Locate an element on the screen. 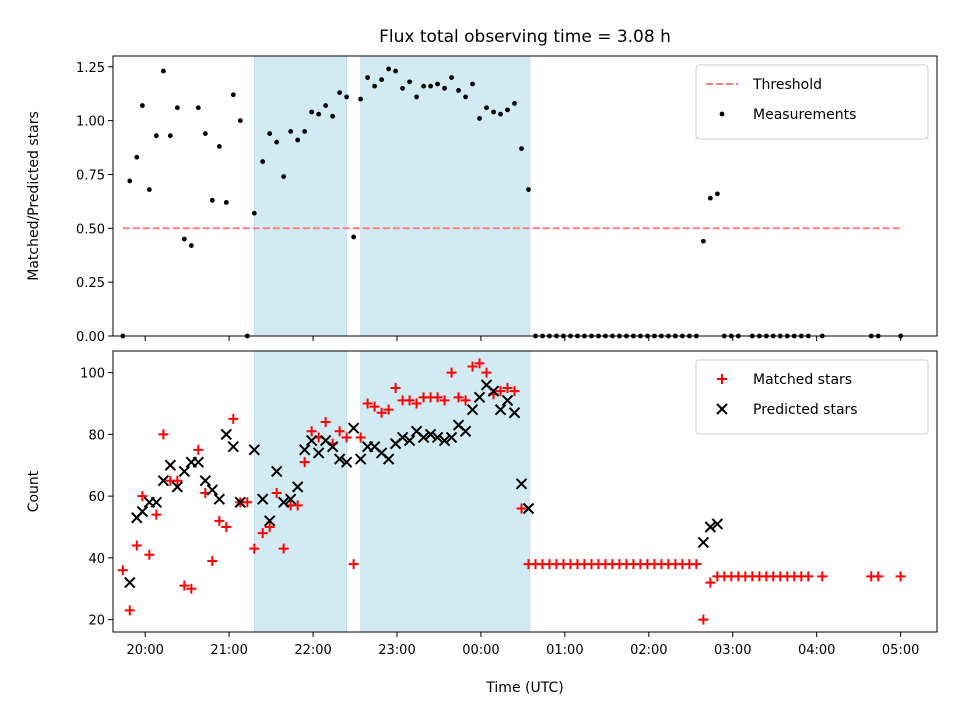  legend-measurement-swatch is located at coordinates (722, 114).